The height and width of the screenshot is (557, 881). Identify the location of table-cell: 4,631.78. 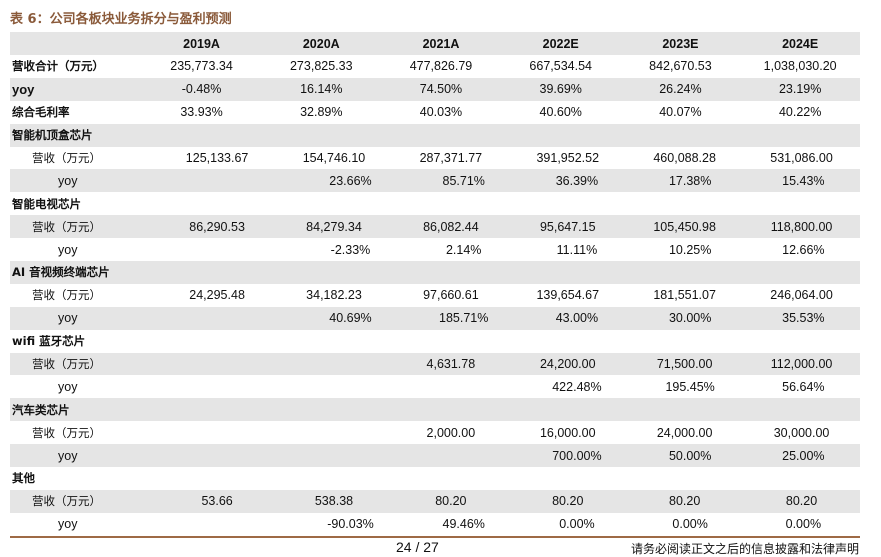
(451, 364).